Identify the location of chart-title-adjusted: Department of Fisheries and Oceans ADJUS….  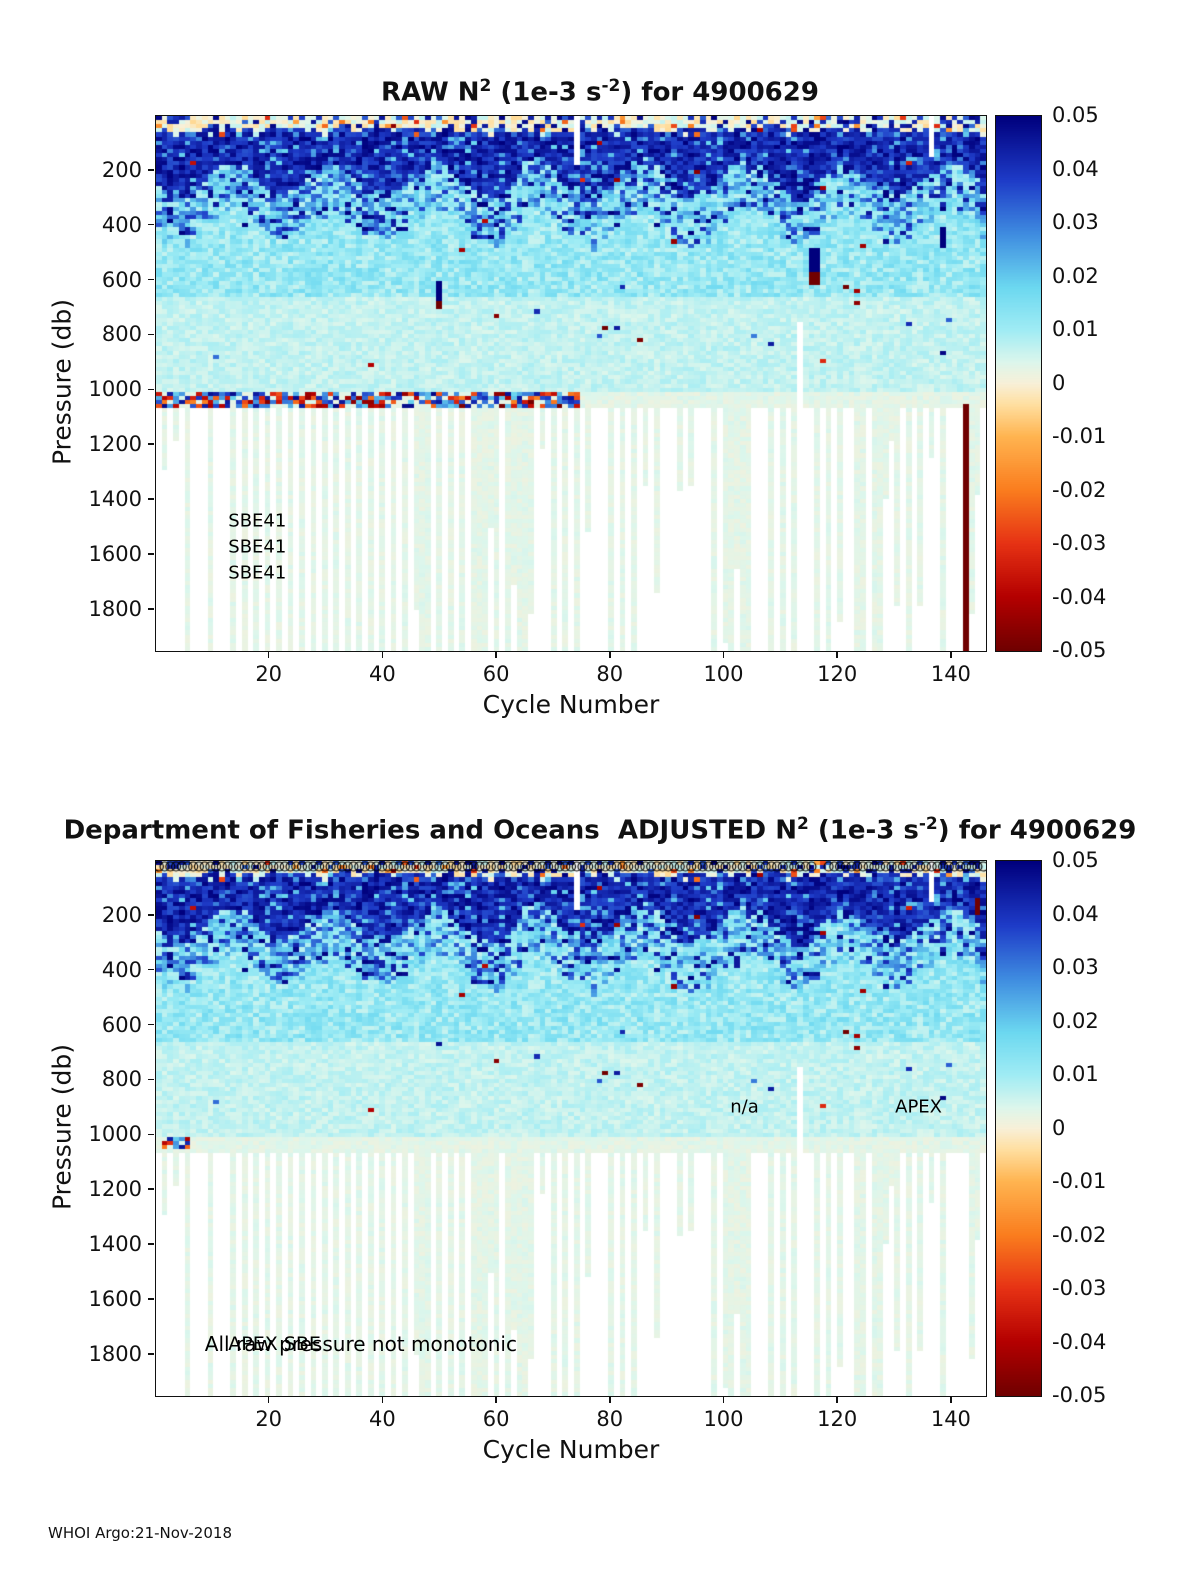
(600, 830).